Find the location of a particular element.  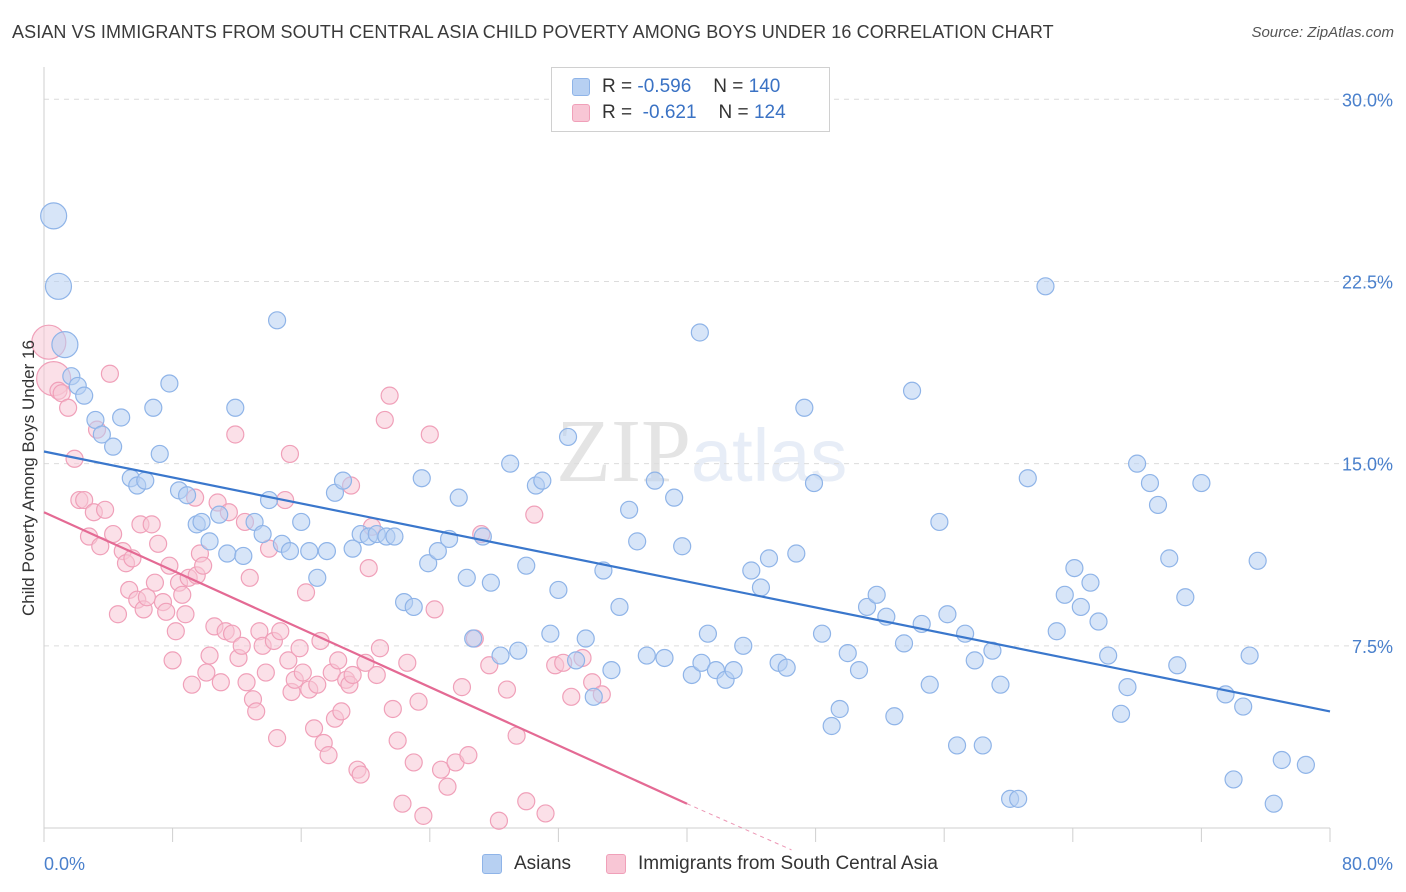

watermark: ZIPatlas is located at coordinates (701, 451).